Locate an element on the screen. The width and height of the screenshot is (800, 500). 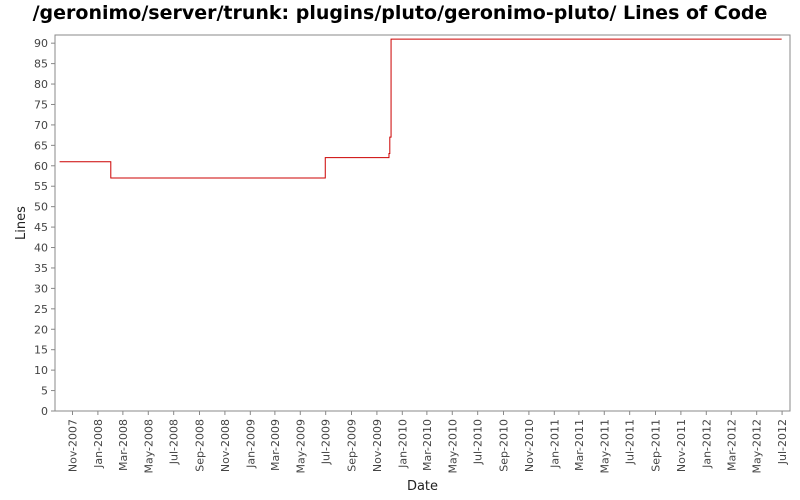
x-tick-label: Jul-2010 is located at coordinates (478, 442).